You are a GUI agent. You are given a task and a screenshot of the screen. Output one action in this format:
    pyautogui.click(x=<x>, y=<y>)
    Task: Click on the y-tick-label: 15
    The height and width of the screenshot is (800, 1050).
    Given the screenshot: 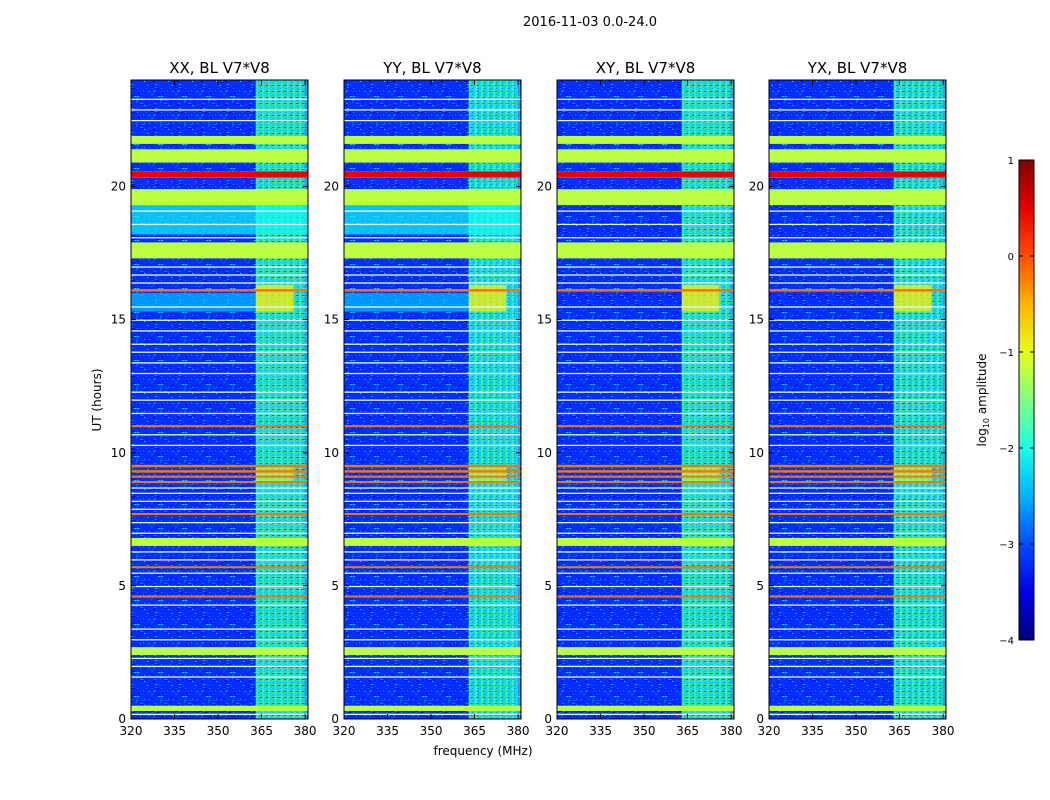 What is the action you would take?
    pyautogui.click(x=118, y=320)
    